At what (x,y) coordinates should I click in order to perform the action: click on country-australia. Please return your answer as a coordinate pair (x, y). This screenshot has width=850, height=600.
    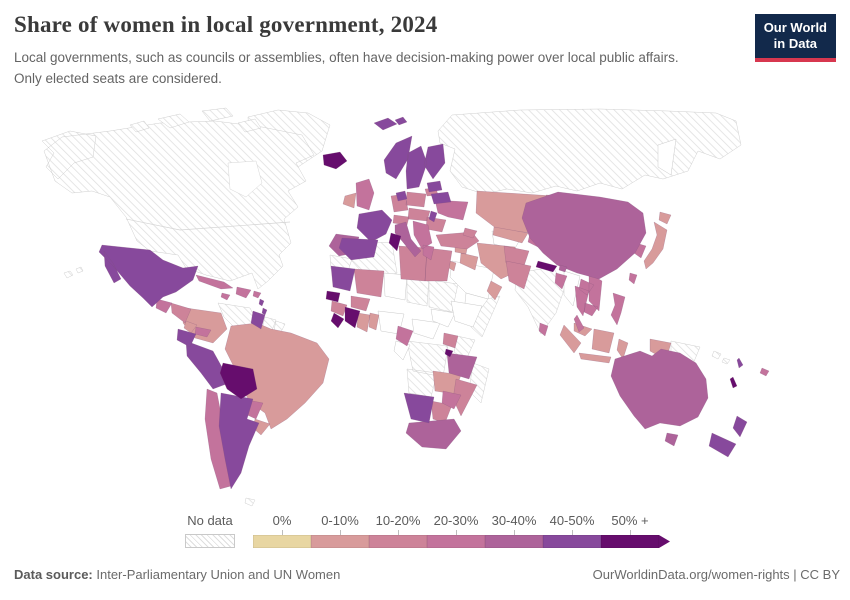
    Looking at the image, I should click on (659, 397).